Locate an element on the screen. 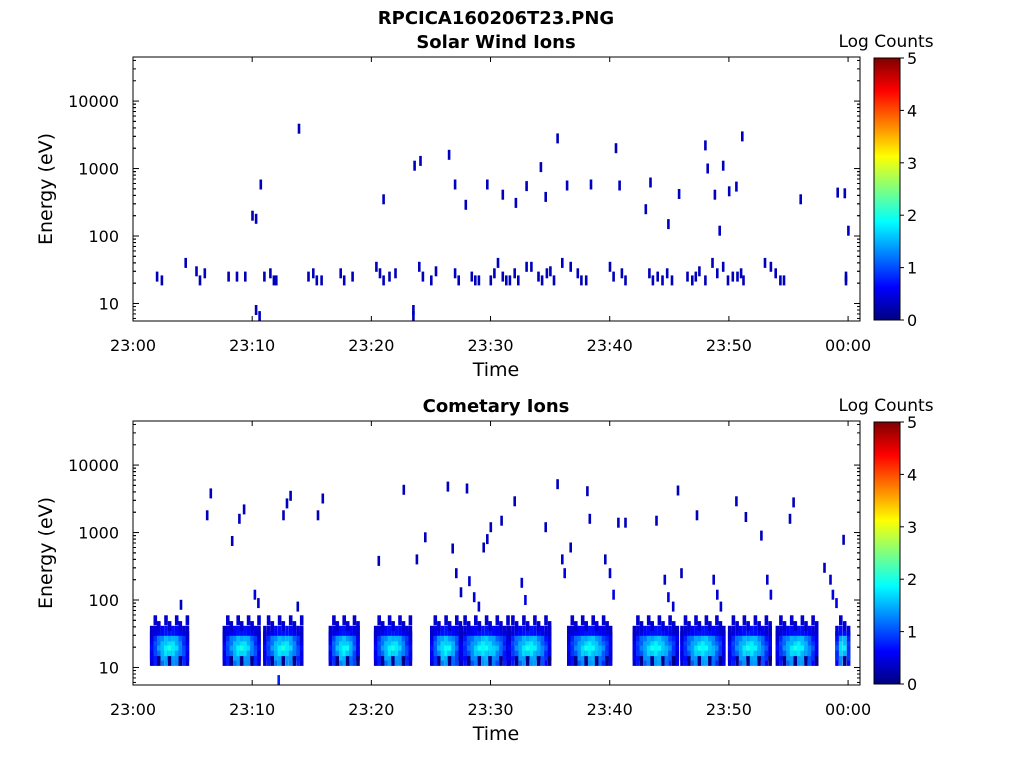 The height and width of the screenshot is (768, 1024). colorbar-tick-label: 0 is located at coordinates (912, 684).